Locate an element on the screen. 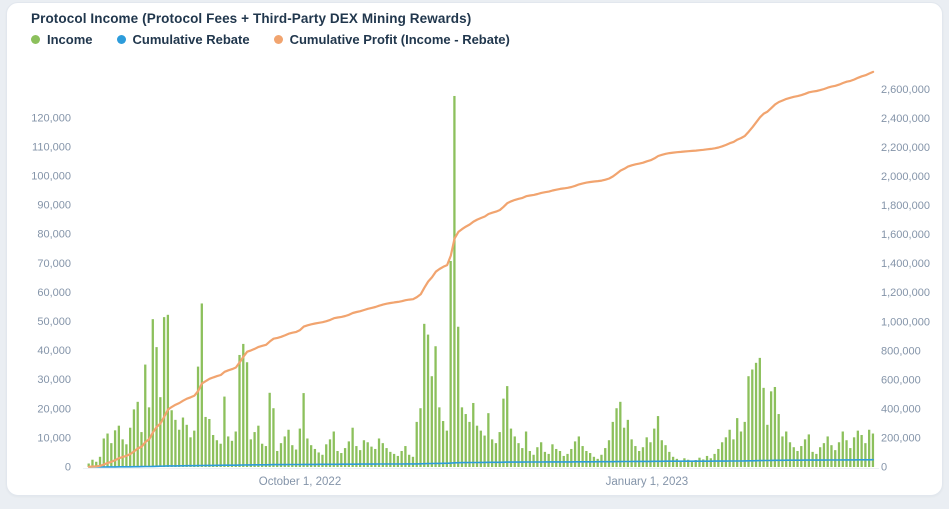 The image size is (949, 509). legend-item-income: Income is located at coordinates (62, 39).